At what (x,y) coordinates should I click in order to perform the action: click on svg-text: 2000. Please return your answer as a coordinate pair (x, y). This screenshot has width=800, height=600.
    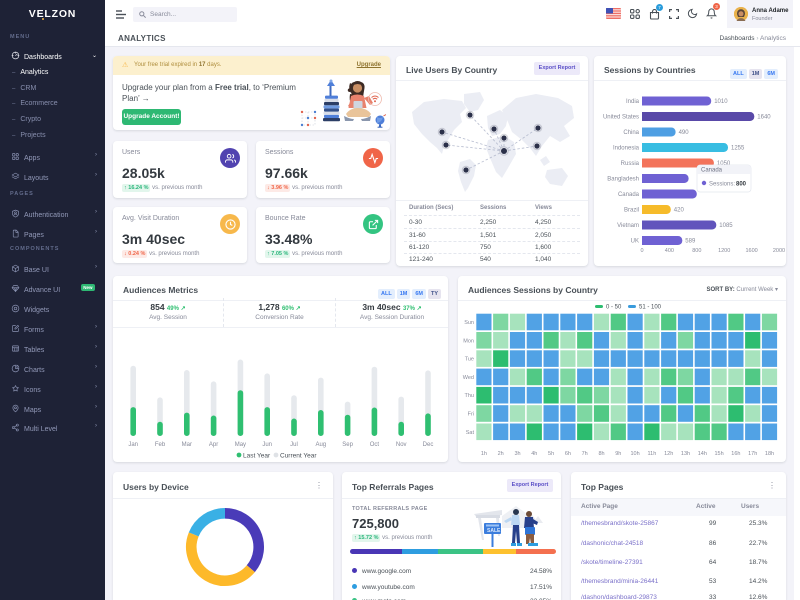
    Looking at the image, I should click on (779, 251).